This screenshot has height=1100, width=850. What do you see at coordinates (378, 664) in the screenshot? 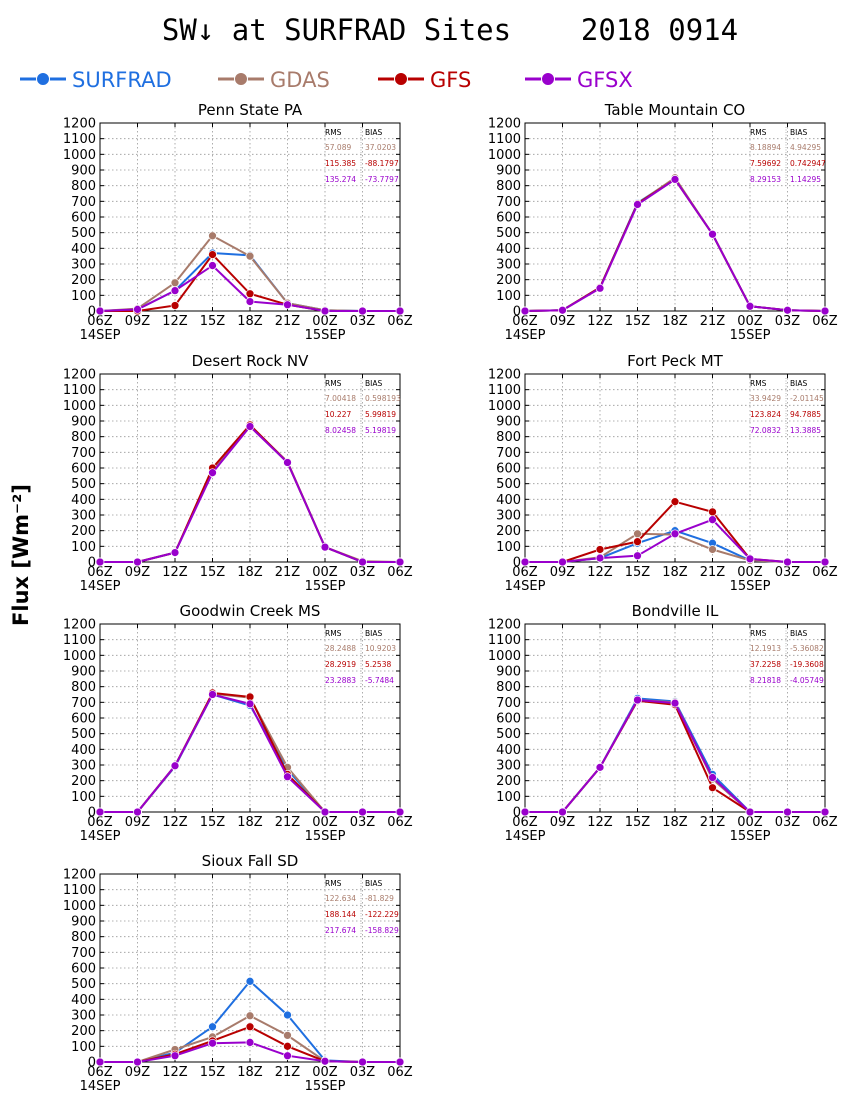
I see `stats-bias-value: 5.2538` at bounding box center [378, 664].